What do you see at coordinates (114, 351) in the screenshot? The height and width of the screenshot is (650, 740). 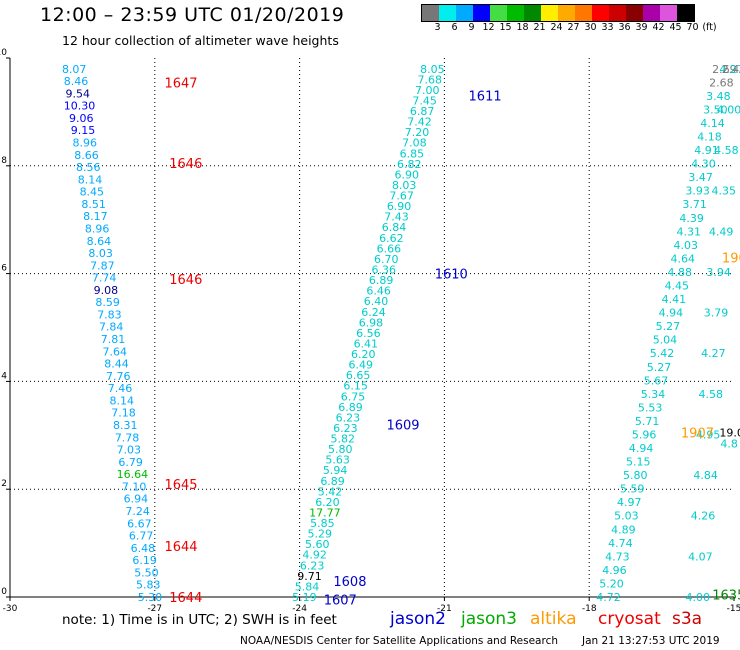 I see `wave-height-label: 7.64` at bounding box center [114, 351].